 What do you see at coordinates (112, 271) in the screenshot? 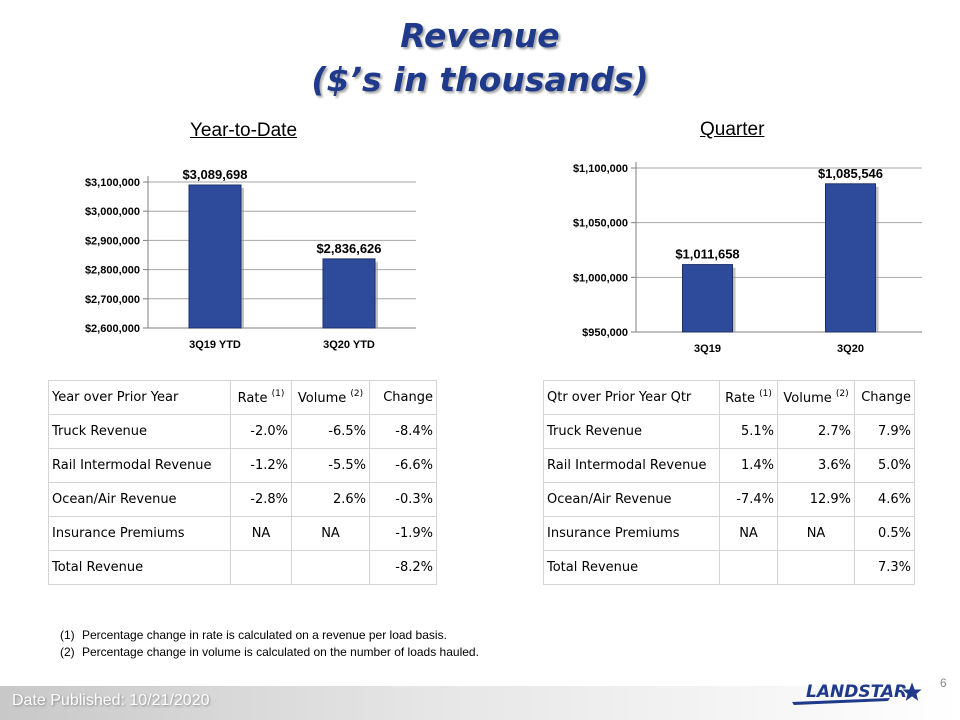
I see `y-tick-label: $2,800,000` at bounding box center [112, 271].